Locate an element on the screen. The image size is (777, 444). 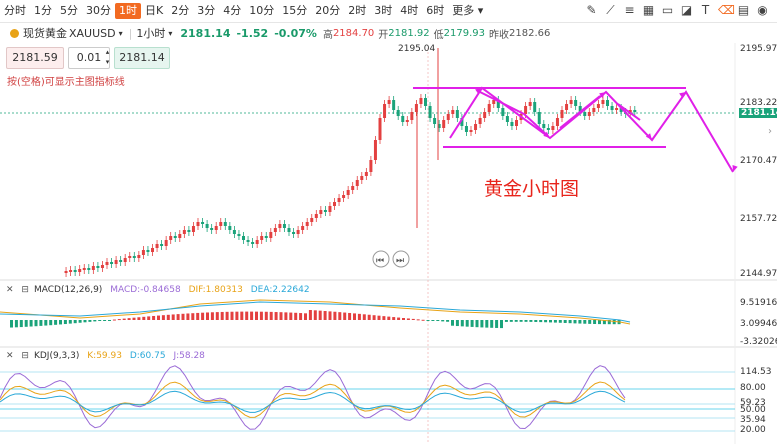
equal-icon: ≡ is located at coordinates (629, 10).